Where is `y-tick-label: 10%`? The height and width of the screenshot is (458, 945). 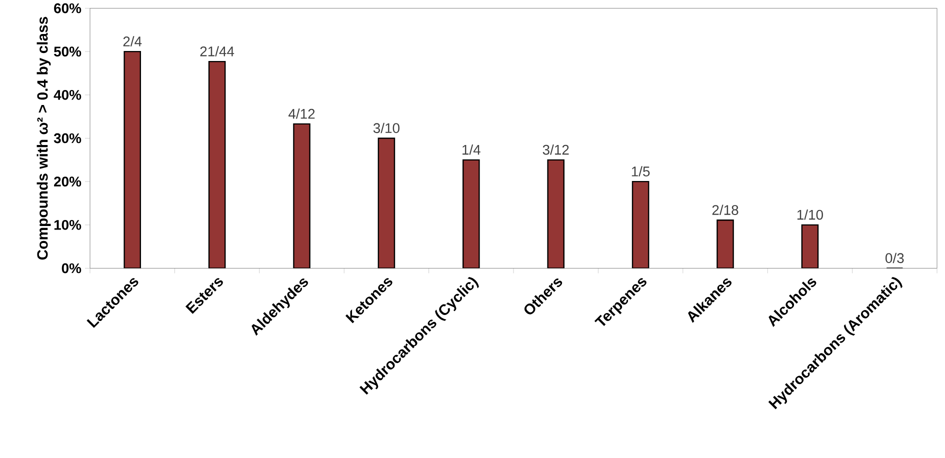 y-tick-label: 10% is located at coordinates (68, 225).